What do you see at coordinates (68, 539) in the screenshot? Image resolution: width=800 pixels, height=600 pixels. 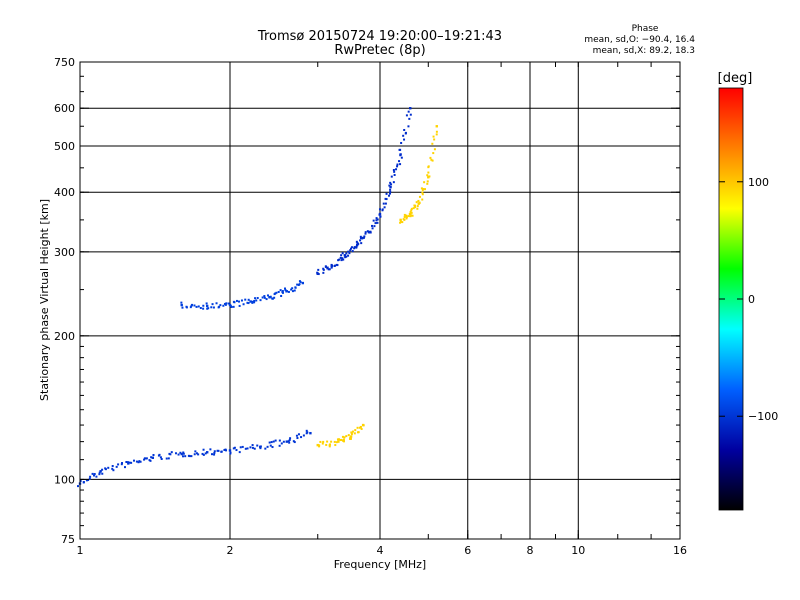 I see `y-tick-label: 75` at bounding box center [68, 539].